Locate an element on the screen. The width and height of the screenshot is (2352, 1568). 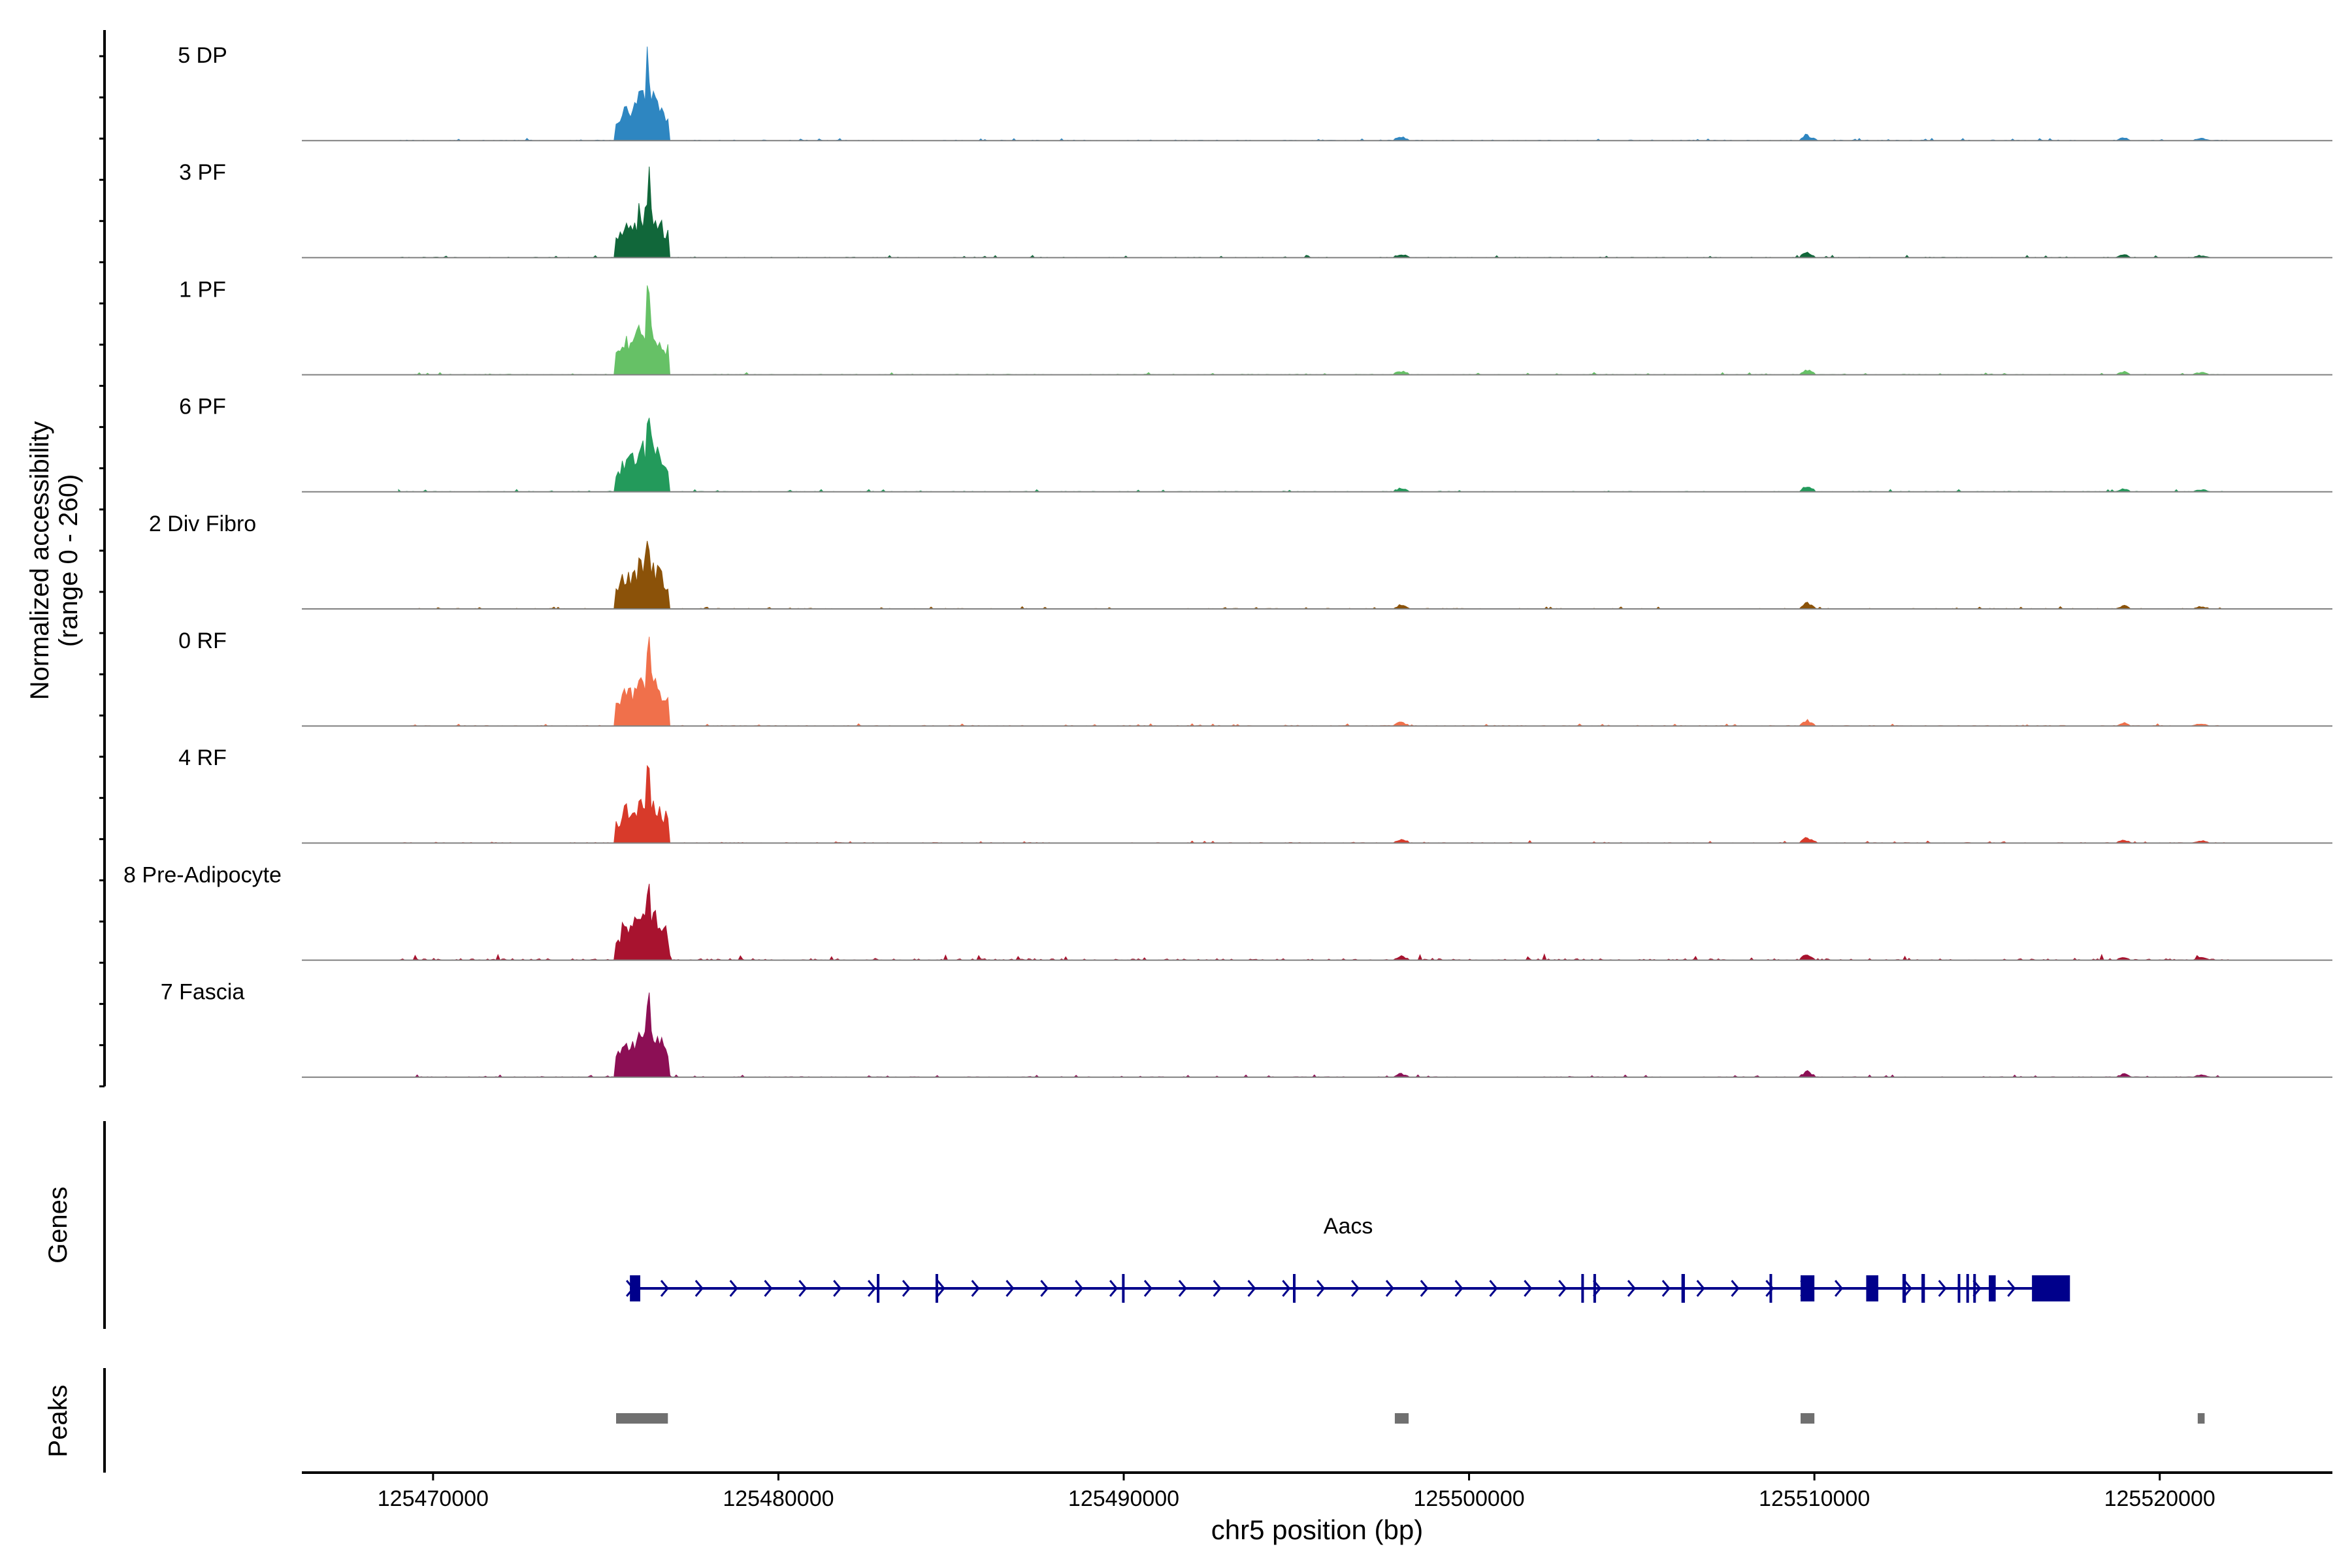
track-label: 7 Fascia is located at coordinates (203, 992).